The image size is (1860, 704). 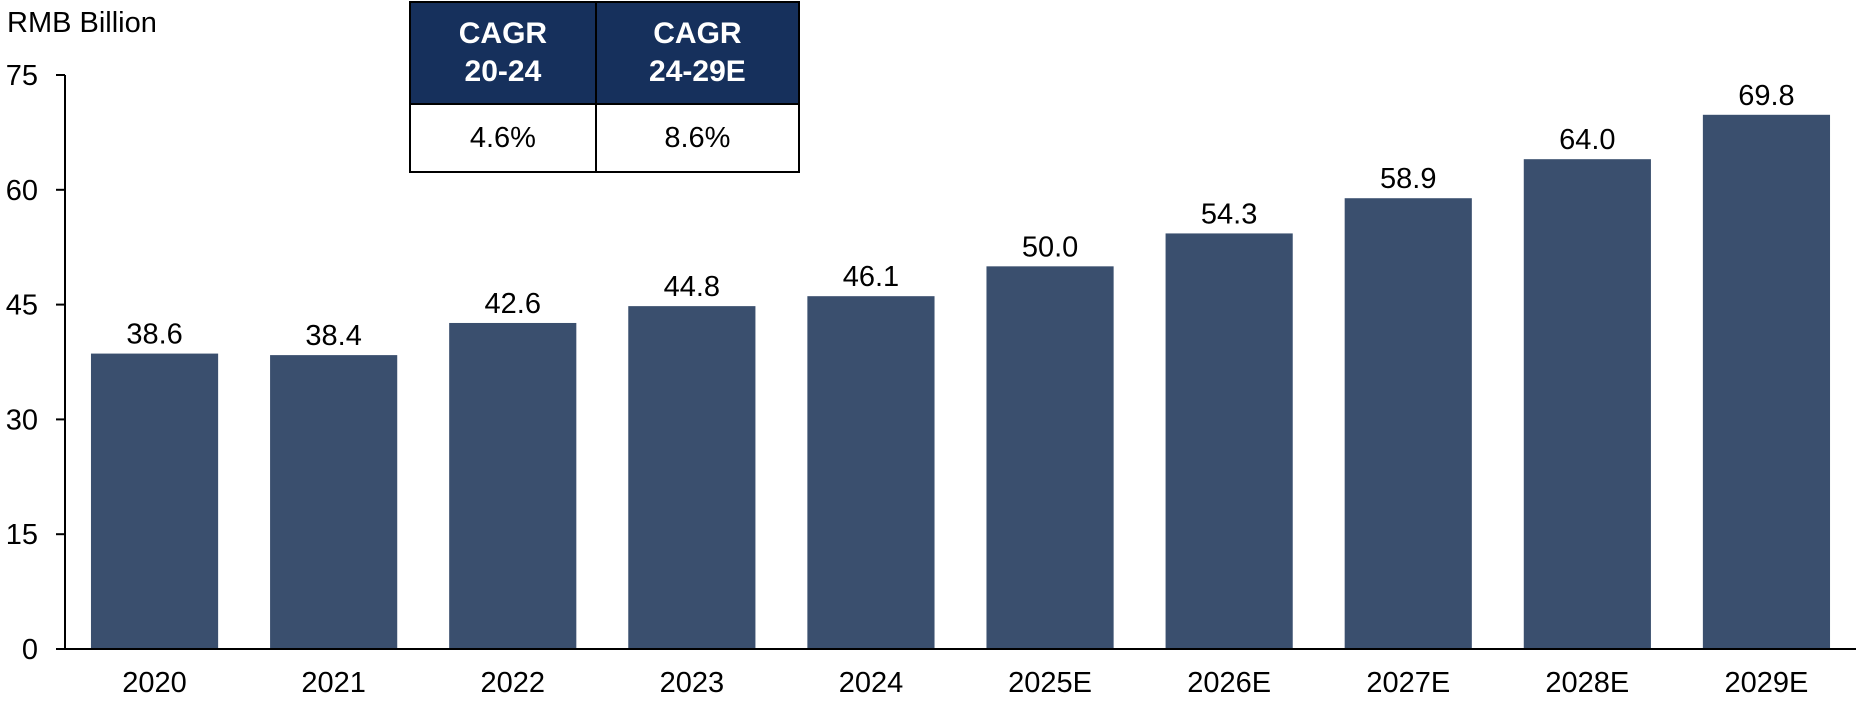 I want to click on bar-2026e, so click(x=1229, y=441).